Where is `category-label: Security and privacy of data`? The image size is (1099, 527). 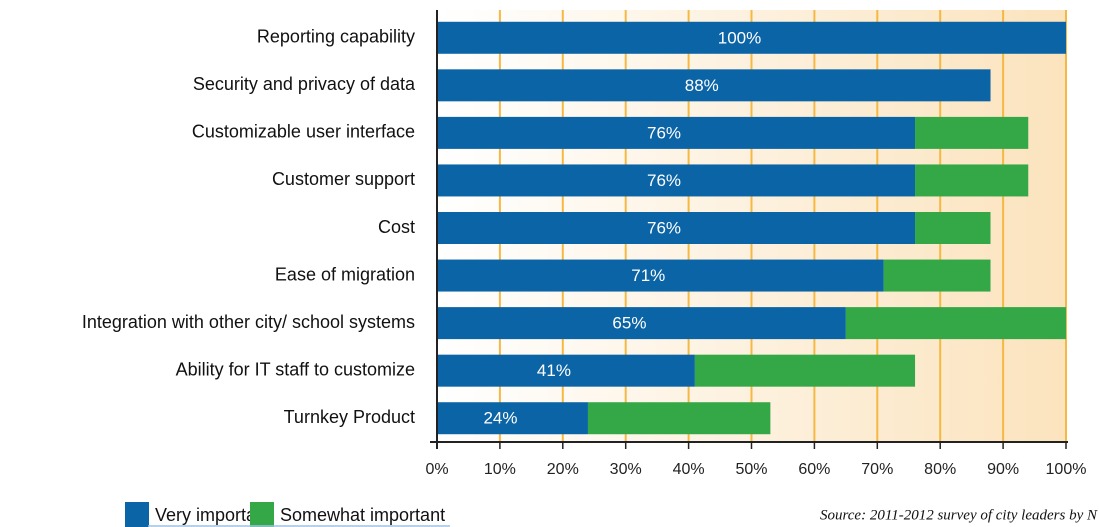 category-label: Security and privacy of data is located at coordinates (304, 84).